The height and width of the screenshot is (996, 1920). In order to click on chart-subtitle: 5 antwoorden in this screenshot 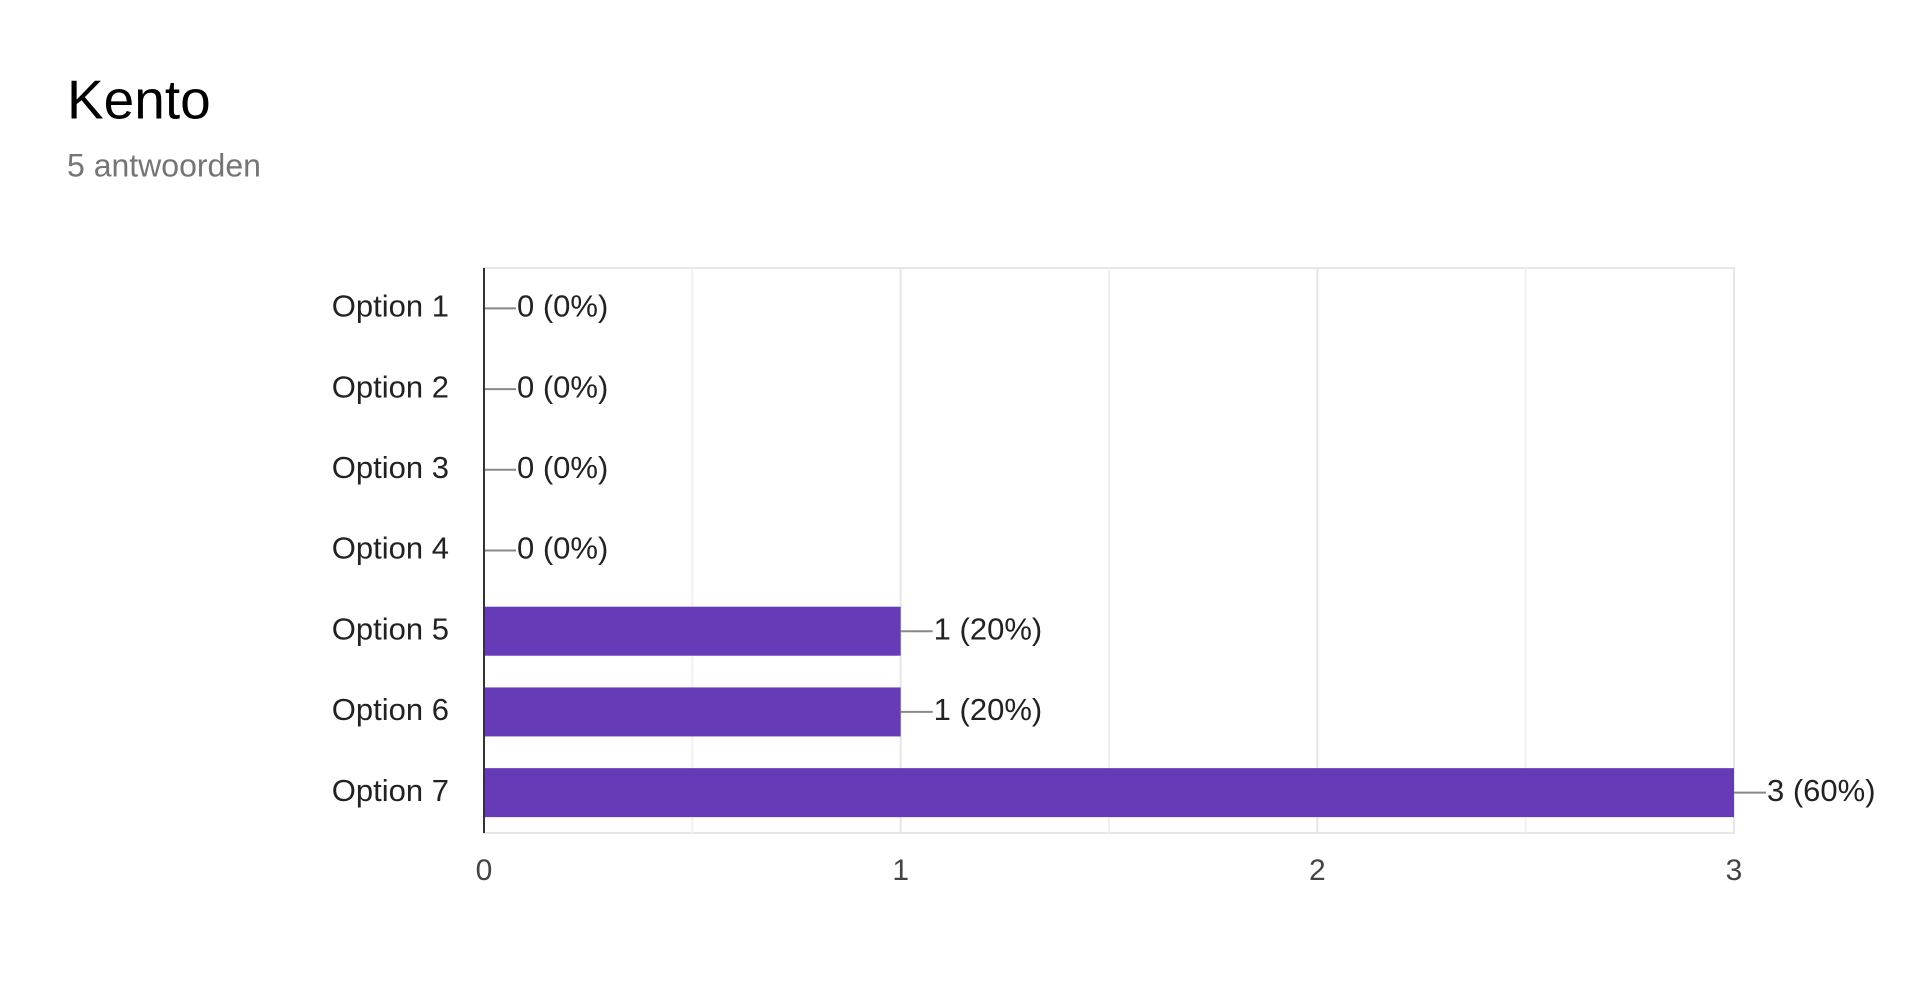, I will do `click(164, 165)`.